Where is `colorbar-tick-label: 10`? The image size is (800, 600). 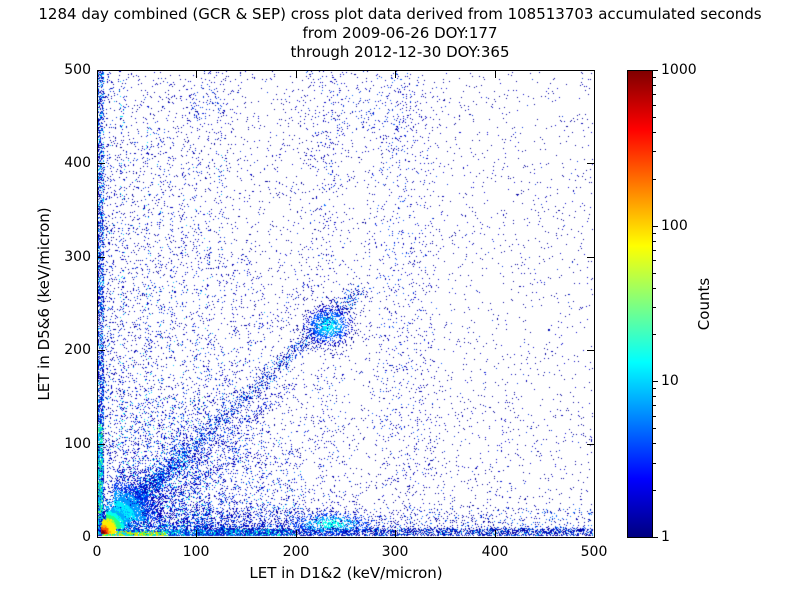 colorbar-tick-label: 10 is located at coordinates (670, 381).